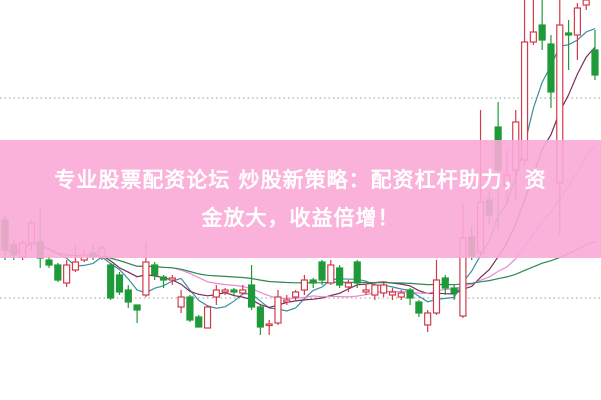 The width and height of the screenshot is (601, 400). Describe the element at coordinates (300, 180) in the screenshot. I see `headline-line-1: 专业股票配资论坛 炒股新策略：配资杠杆助力，资` at that location.